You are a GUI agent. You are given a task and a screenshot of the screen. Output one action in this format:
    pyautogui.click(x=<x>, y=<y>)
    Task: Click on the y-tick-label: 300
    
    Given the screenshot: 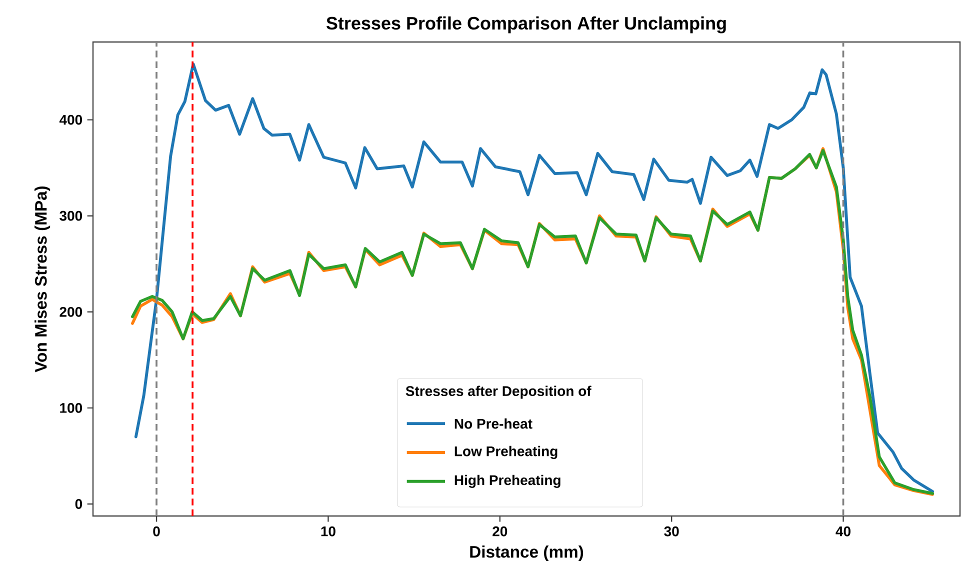 What is the action you would take?
    pyautogui.click(x=71, y=215)
    